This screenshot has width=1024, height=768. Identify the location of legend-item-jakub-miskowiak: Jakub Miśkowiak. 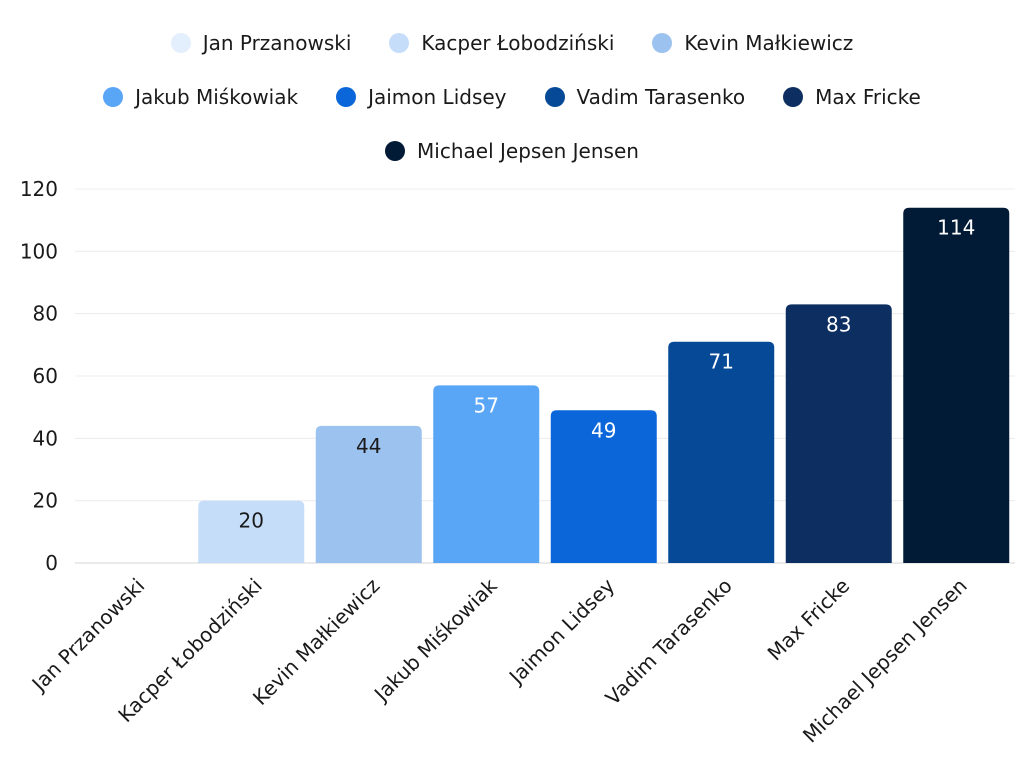
(200, 97).